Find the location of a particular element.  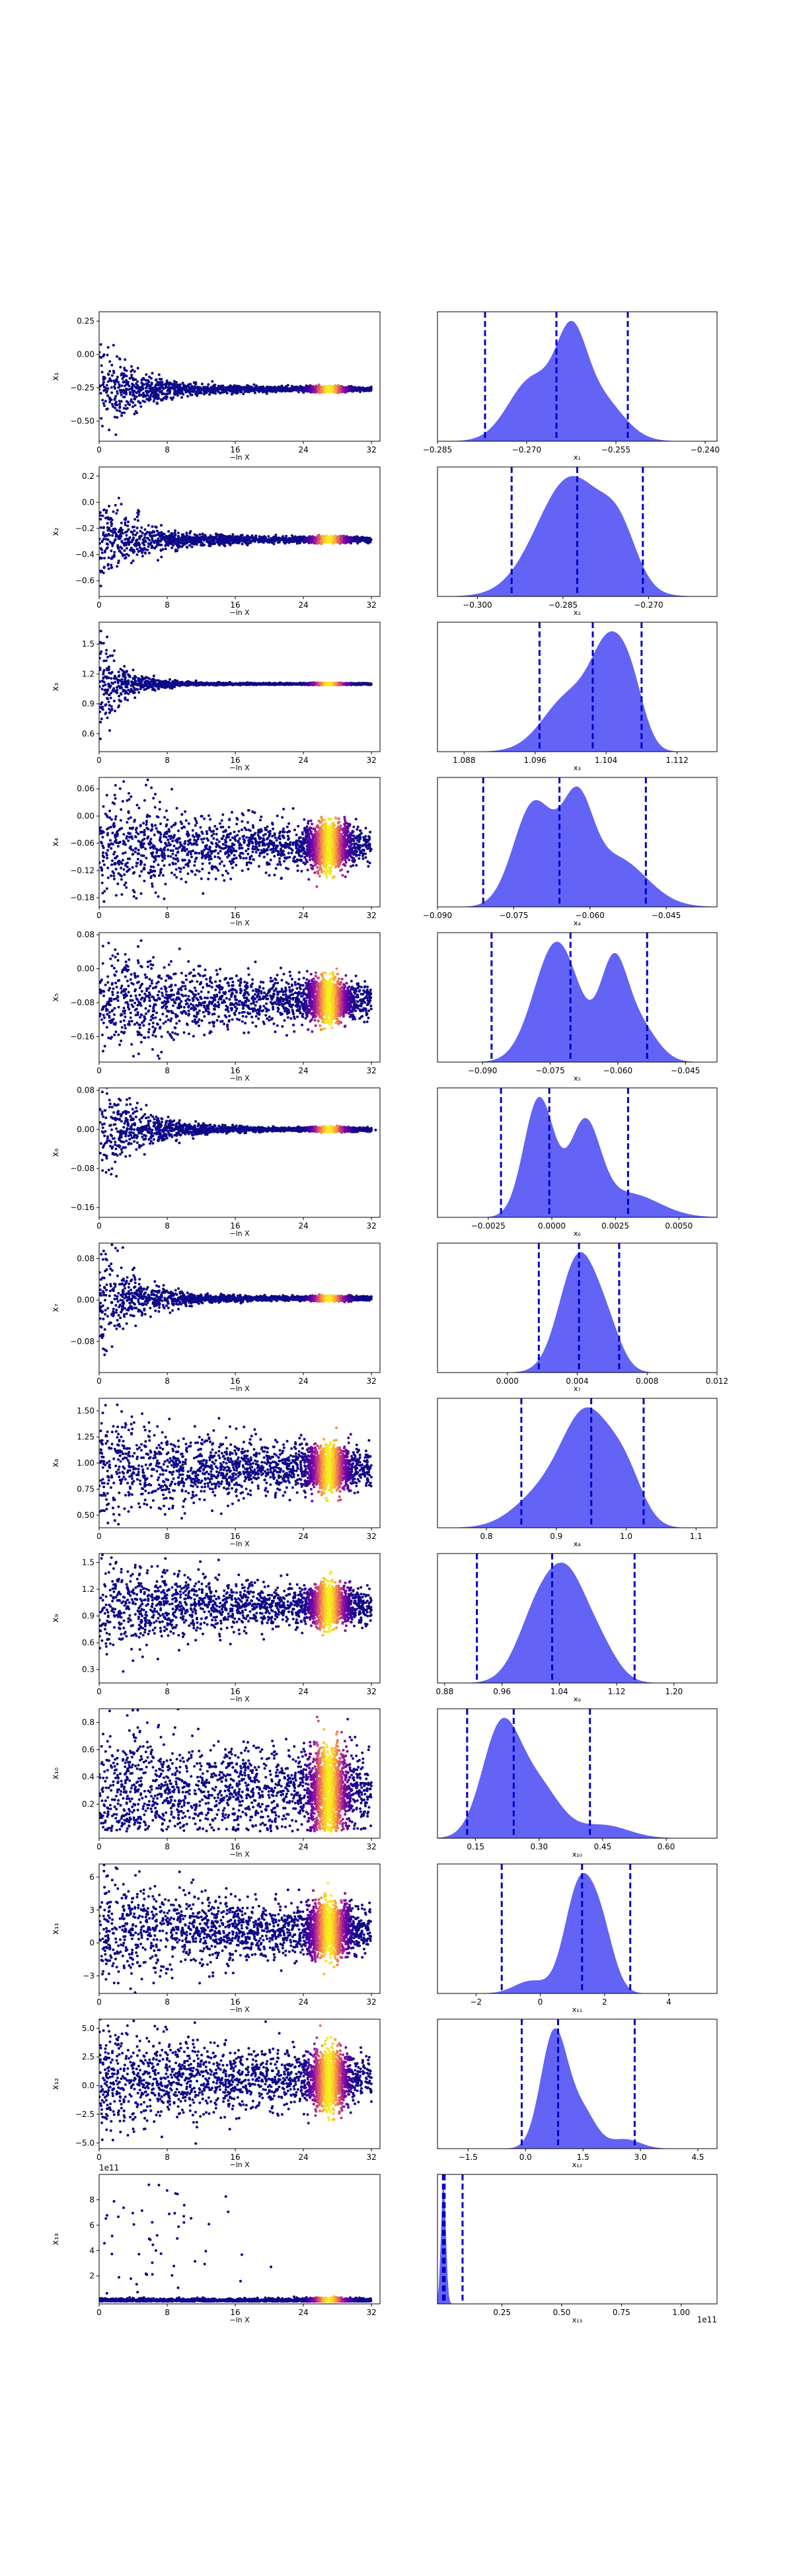

x-tick-label: −0.285 is located at coordinates (438, 450).